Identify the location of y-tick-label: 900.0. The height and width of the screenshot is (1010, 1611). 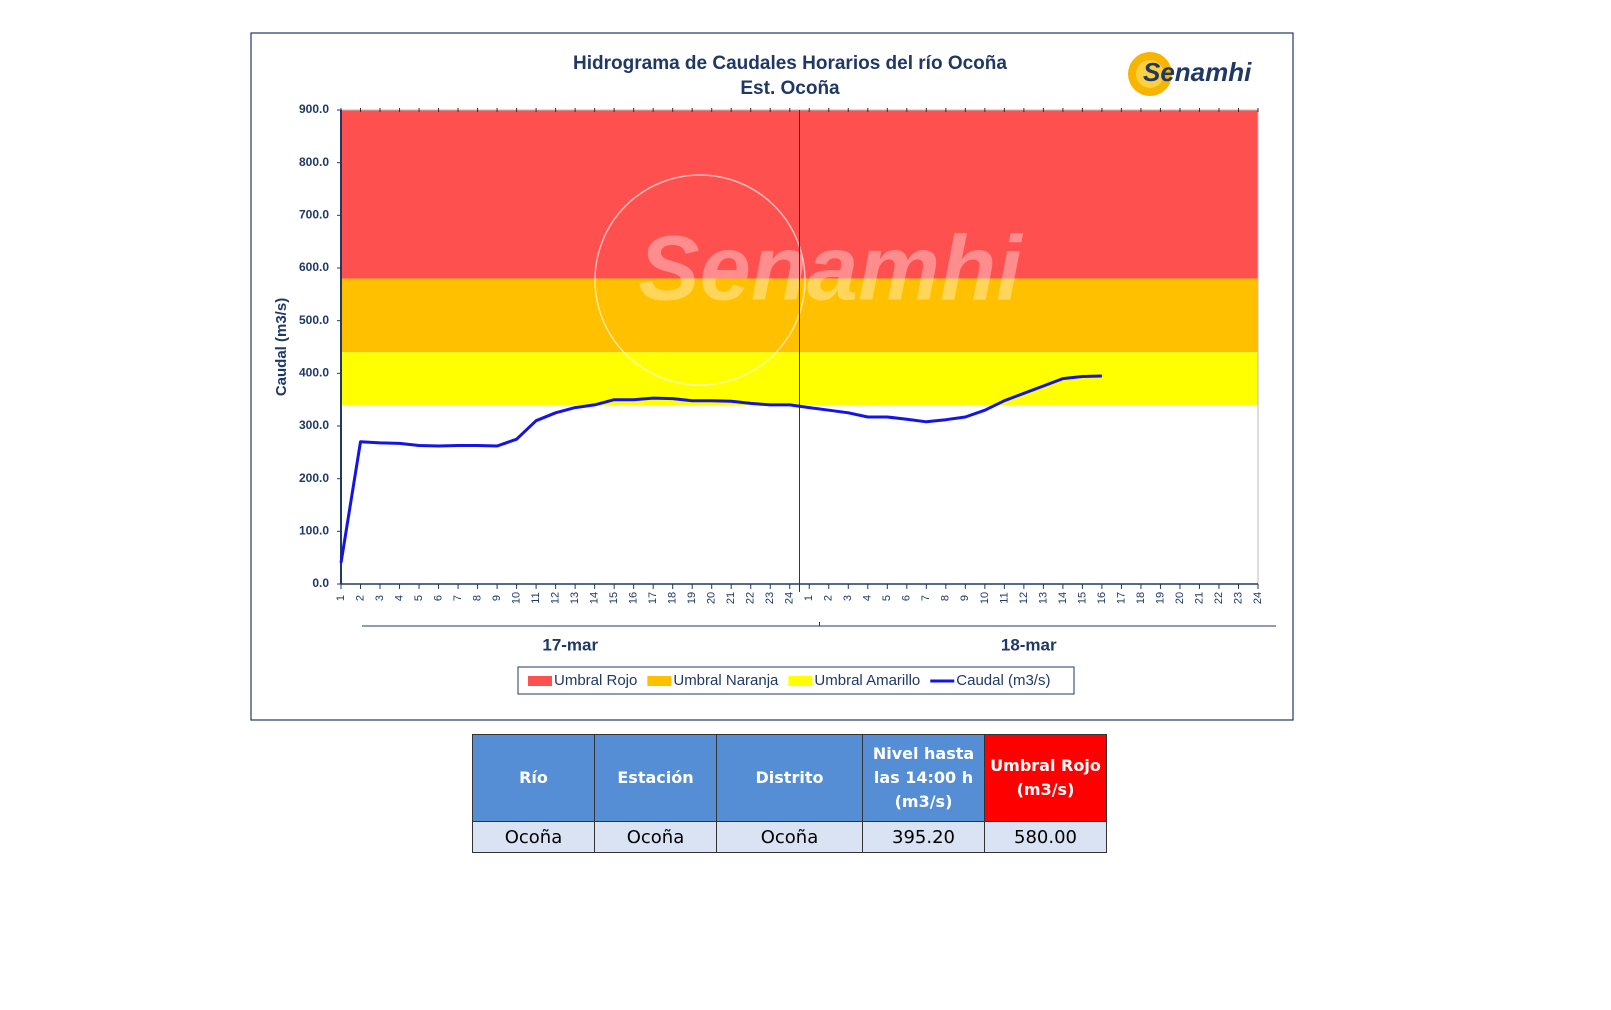
(314, 109).